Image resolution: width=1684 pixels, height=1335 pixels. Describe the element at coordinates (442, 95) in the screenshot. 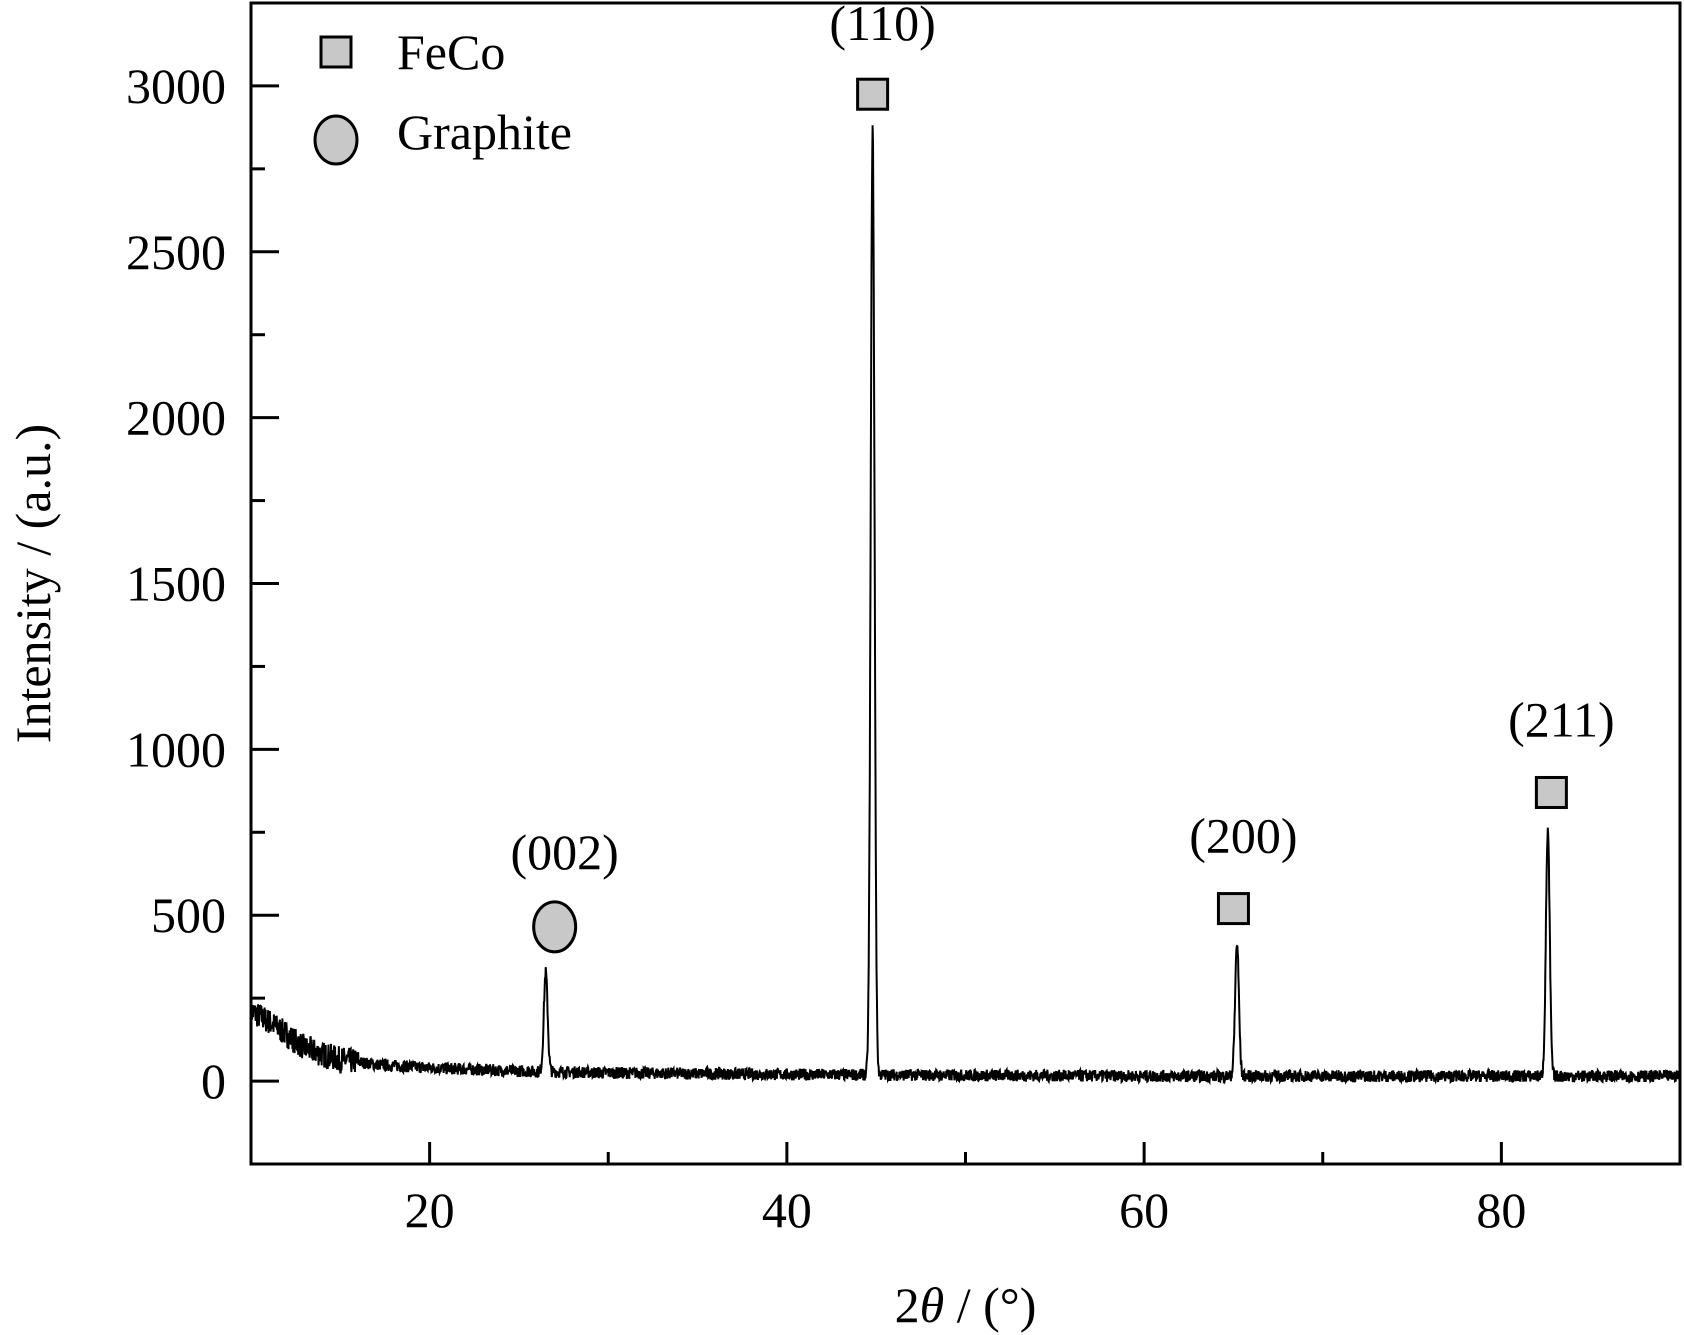

I see `legend: FeCo Graphite` at that location.